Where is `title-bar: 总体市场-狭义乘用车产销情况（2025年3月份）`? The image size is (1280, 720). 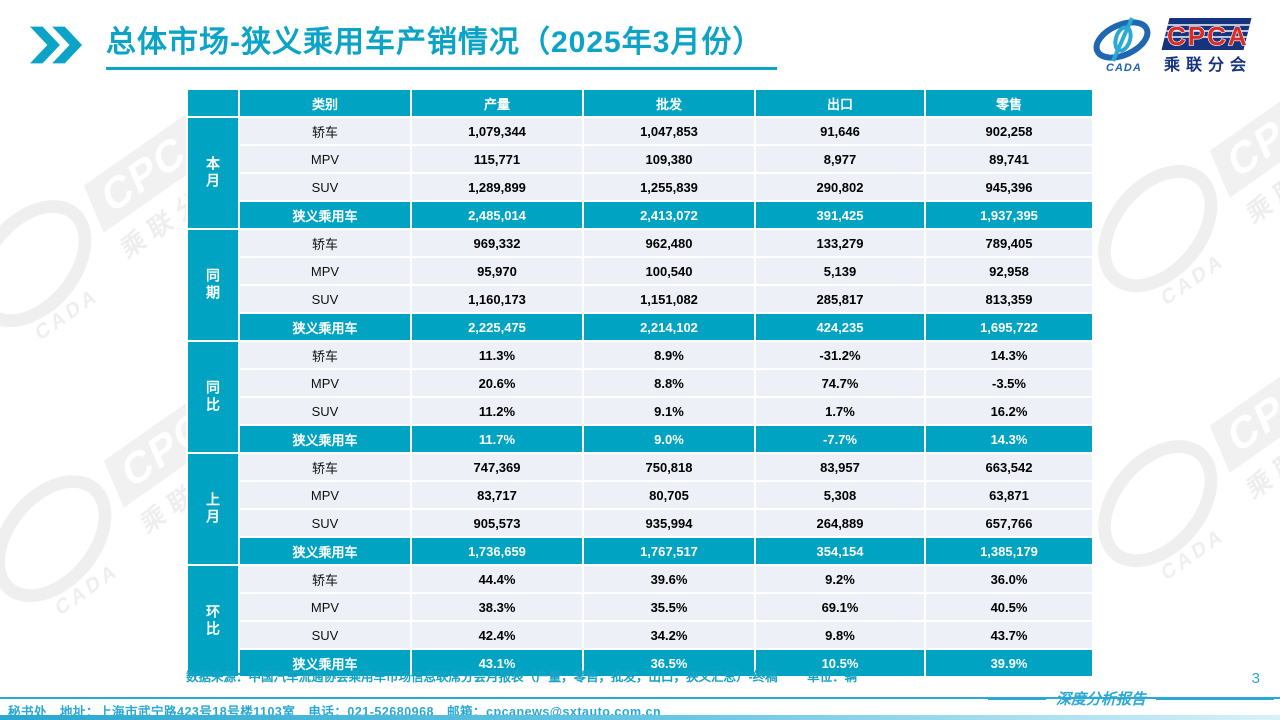 title-bar: 总体市场-狭义乘用车产销情况（2025年3月份） is located at coordinates (404, 48).